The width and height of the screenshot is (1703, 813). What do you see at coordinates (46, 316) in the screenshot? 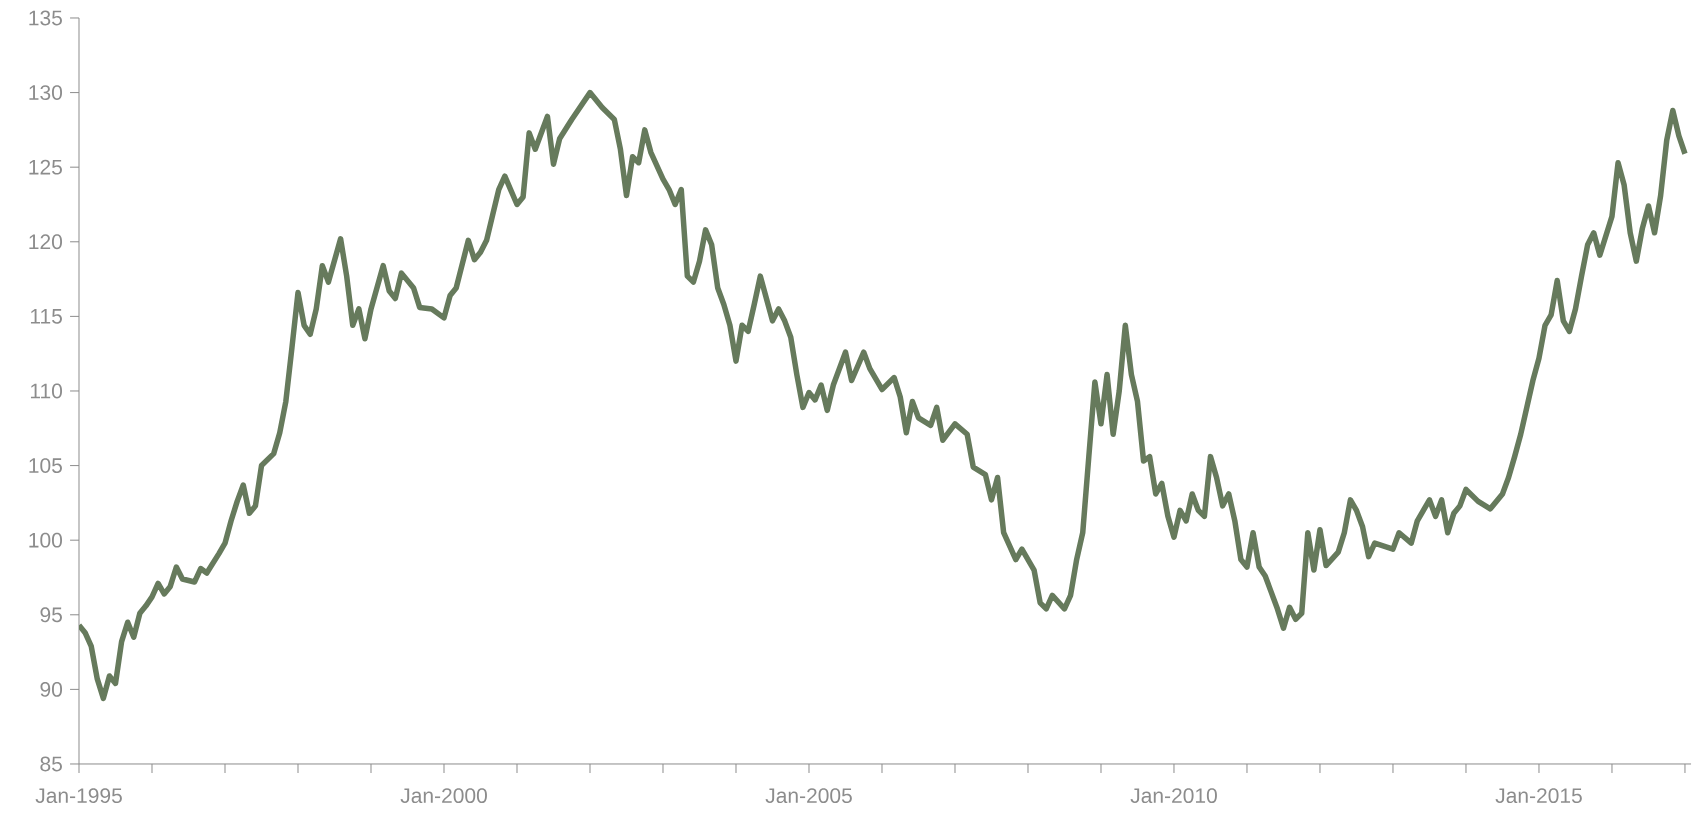
I see `y-tick-label: 115` at bounding box center [46, 316].